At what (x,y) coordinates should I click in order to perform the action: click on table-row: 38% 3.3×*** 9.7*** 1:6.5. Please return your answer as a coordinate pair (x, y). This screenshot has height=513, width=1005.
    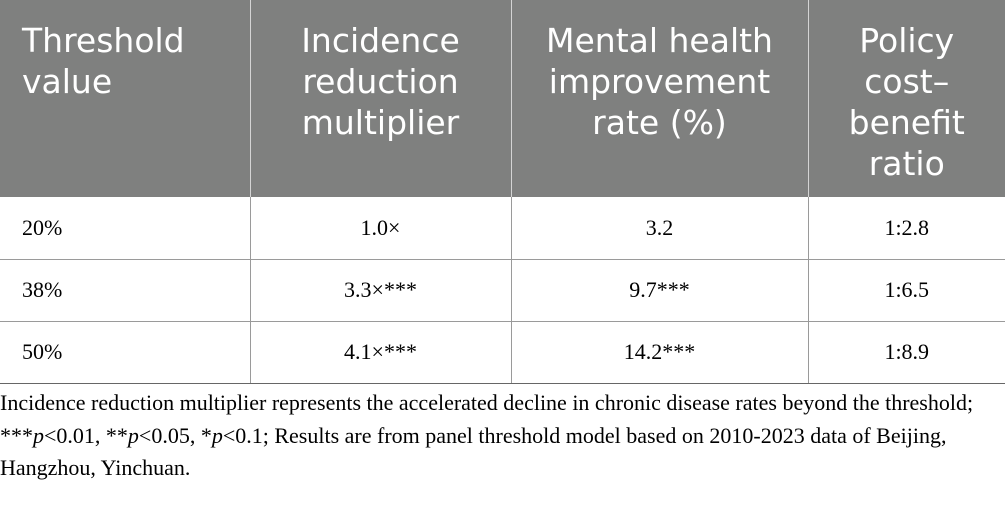
    Looking at the image, I should click on (502, 290).